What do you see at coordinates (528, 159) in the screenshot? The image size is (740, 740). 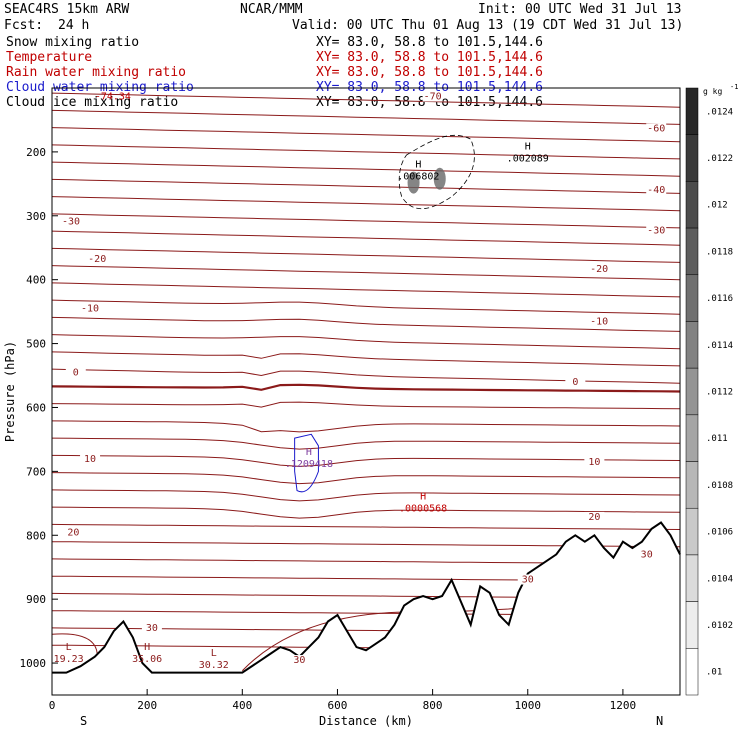 I see `extremum-value: .002089` at bounding box center [528, 159].